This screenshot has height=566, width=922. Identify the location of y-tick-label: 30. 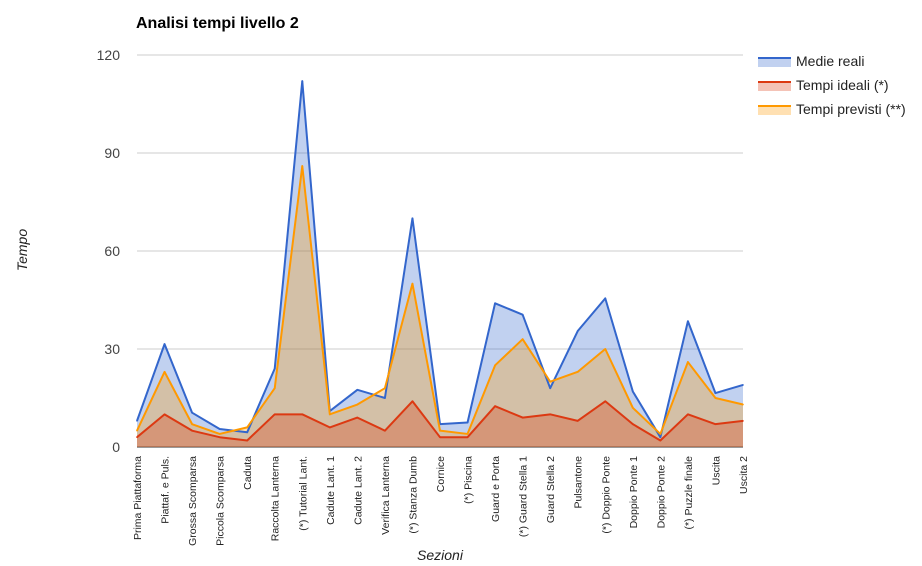
(112, 349).